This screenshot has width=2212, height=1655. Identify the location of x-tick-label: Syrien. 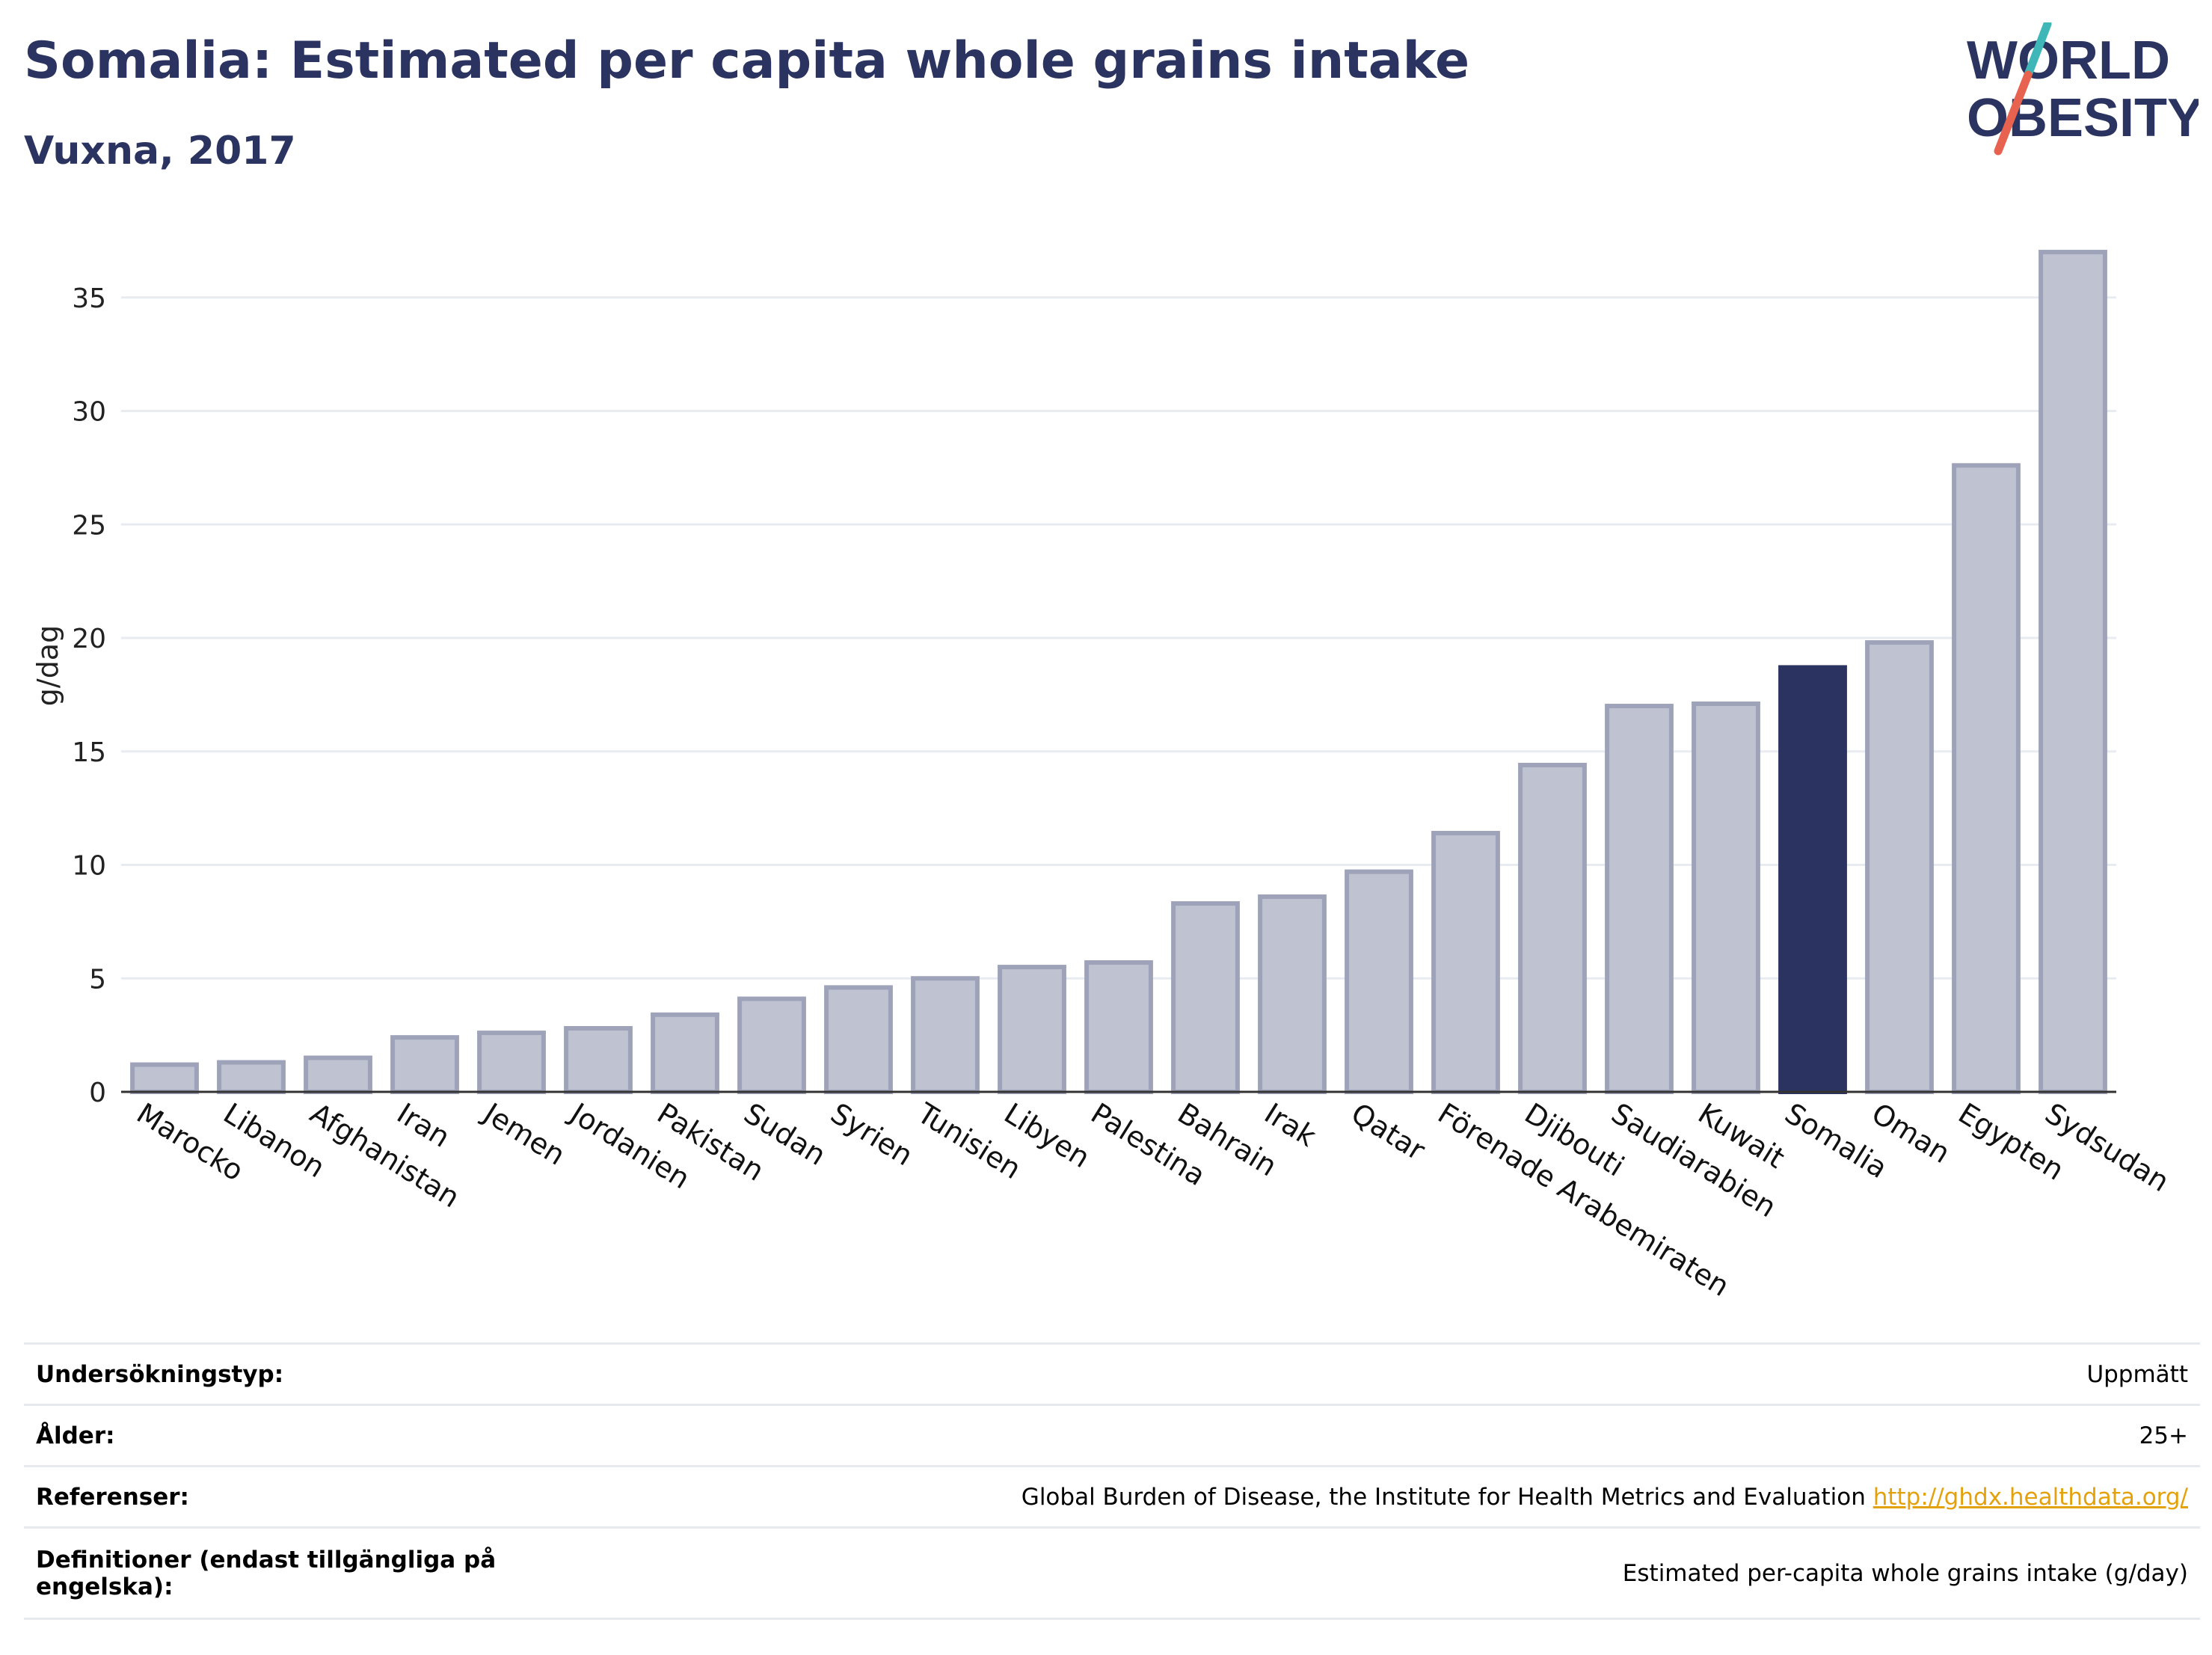
(872, 1134).